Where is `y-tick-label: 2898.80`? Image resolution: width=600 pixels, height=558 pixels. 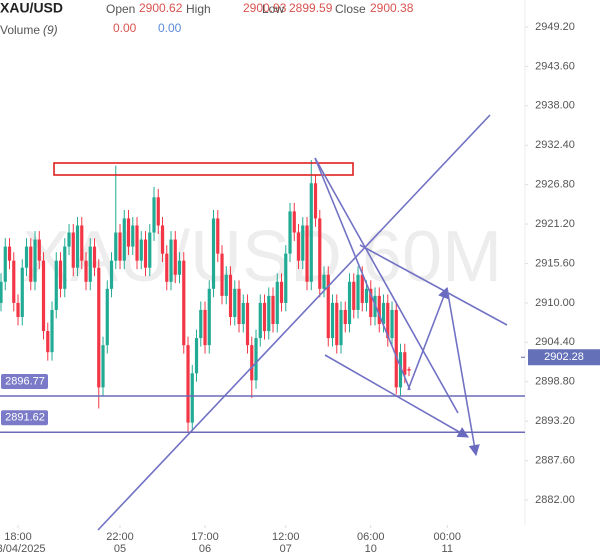
y-tick-label: 2898.80 is located at coordinates (555, 382).